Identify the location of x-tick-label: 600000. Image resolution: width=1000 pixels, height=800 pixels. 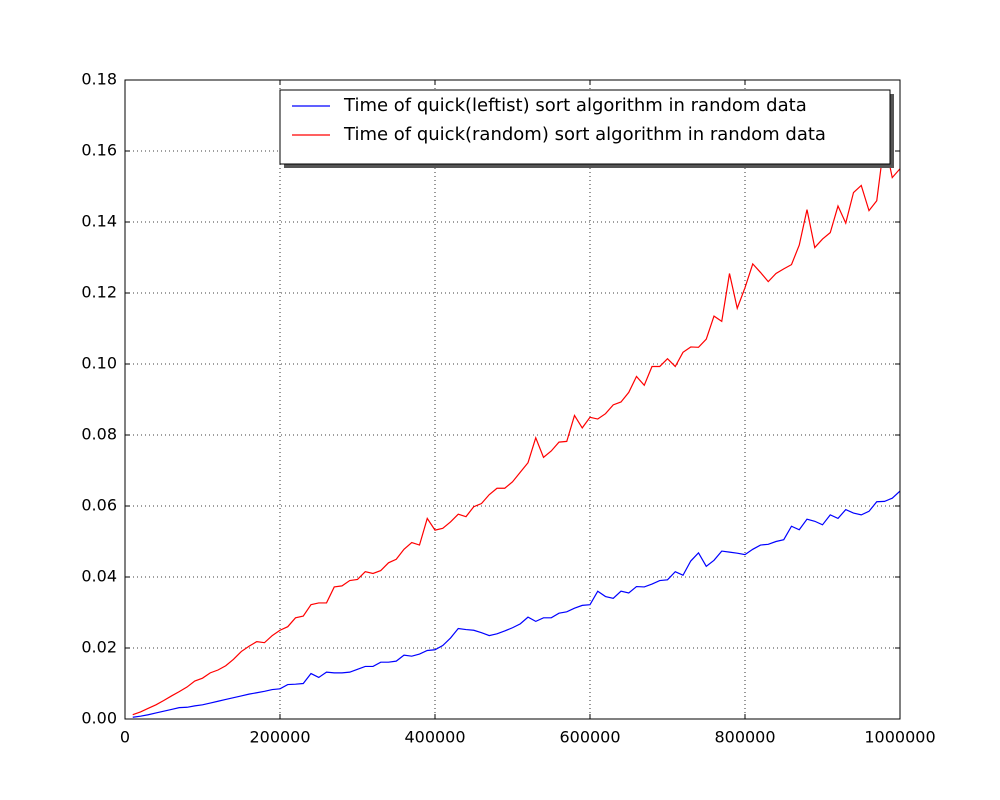
(589, 737).